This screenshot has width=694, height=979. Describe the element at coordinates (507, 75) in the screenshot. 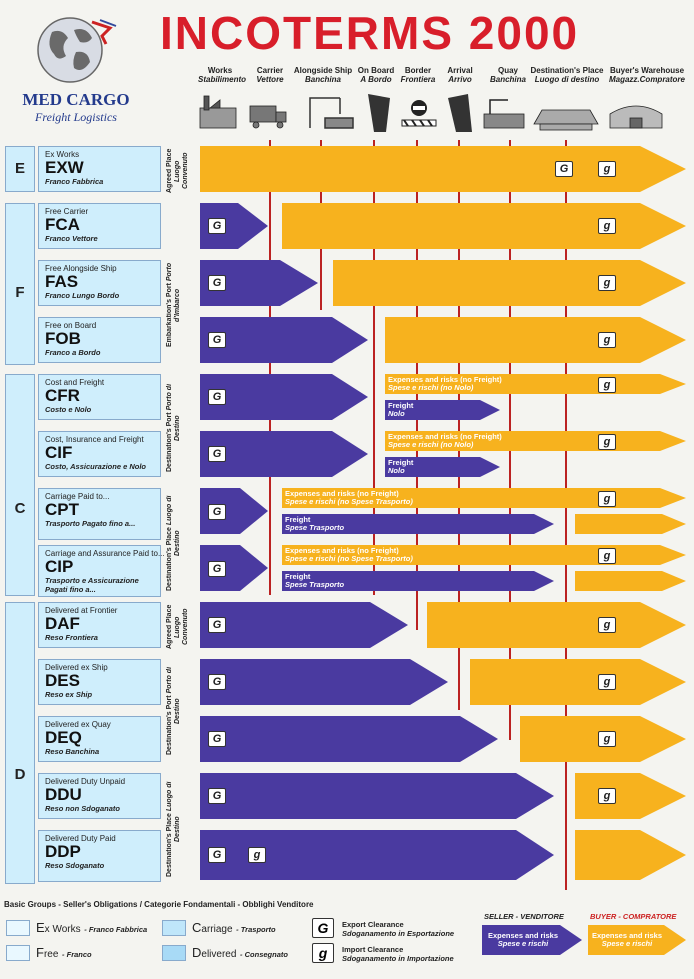

I see `col-label-quay: Quay Banchina` at that location.